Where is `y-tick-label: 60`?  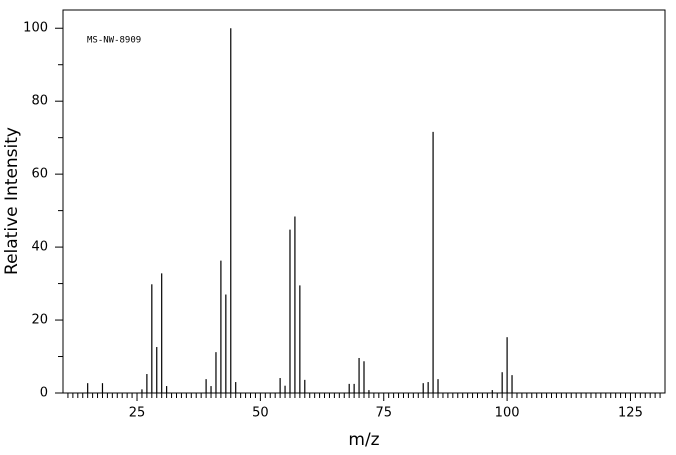
y-tick-label: 60 is located at coordinates (39, 174).